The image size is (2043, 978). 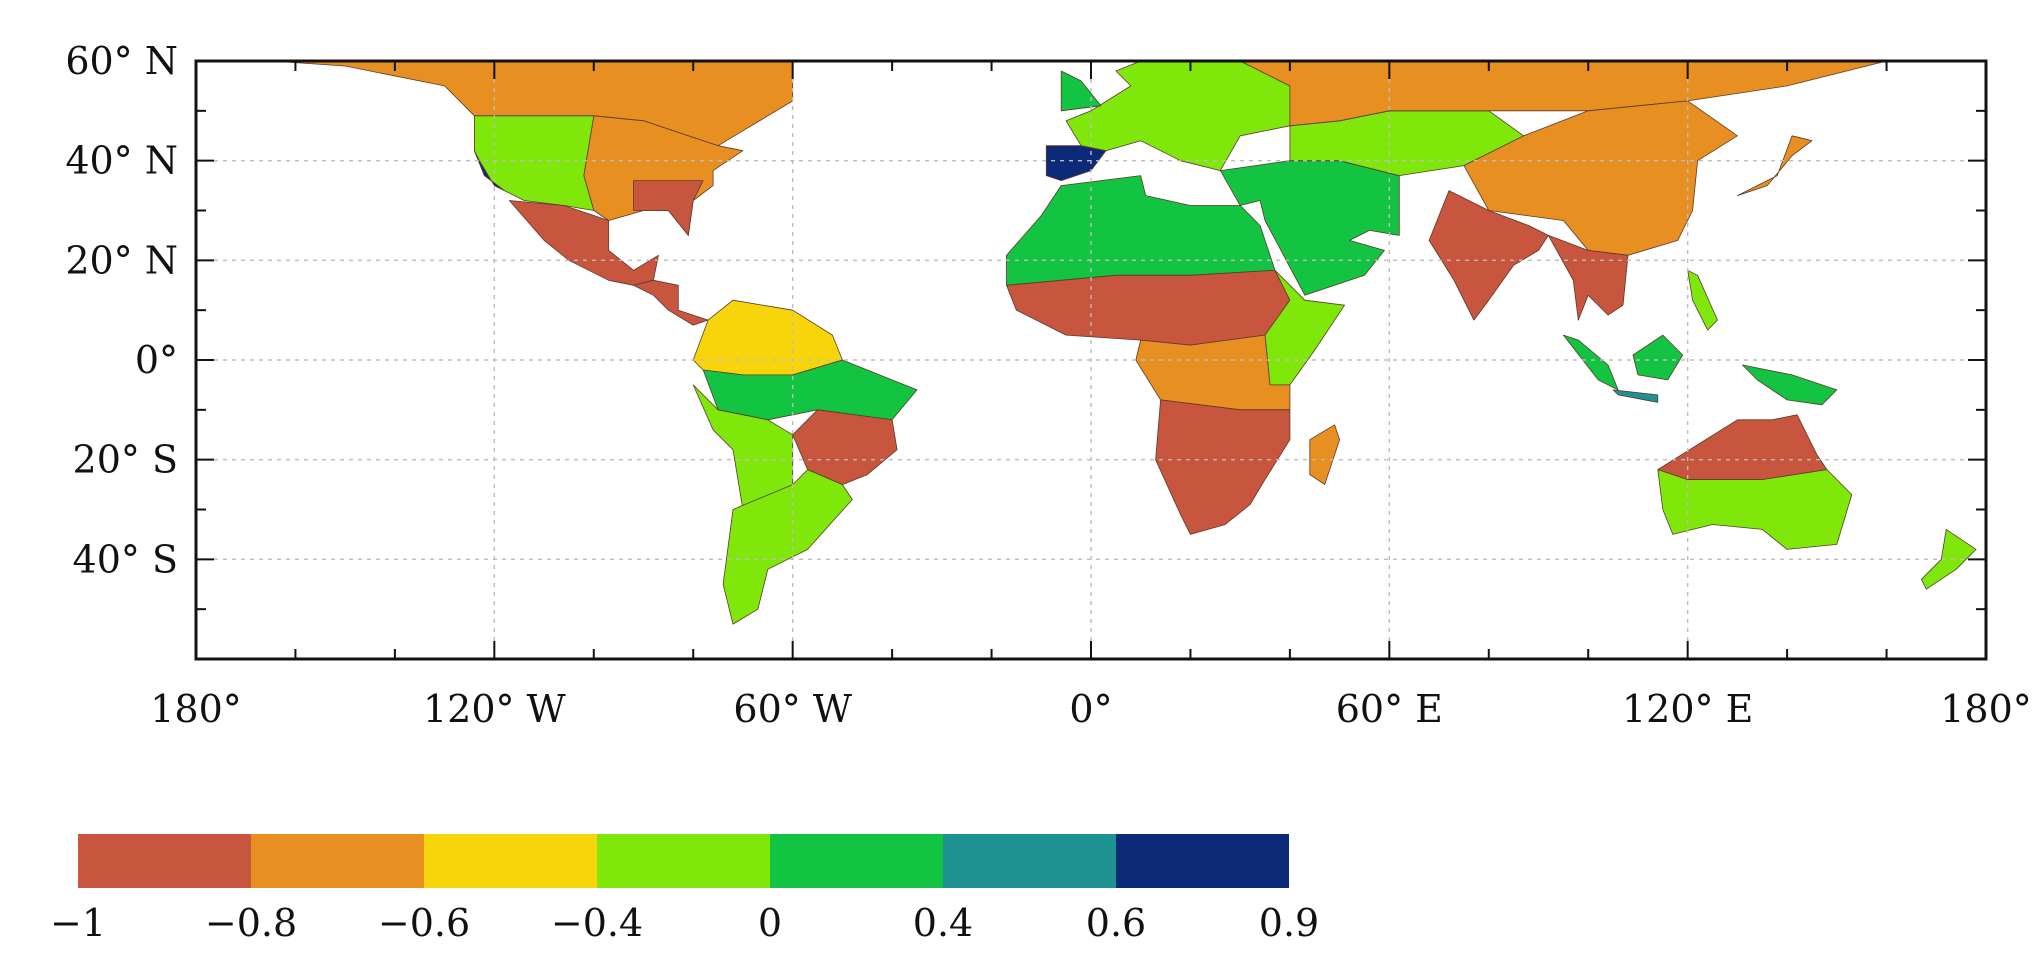 What do you see at coordinates (684, 889) in the screenshot?
I see `colorbar: −1 −0.8 −0.6 −0.4 0 0.4 0.6 0.9` at bounding box center [684, 889].